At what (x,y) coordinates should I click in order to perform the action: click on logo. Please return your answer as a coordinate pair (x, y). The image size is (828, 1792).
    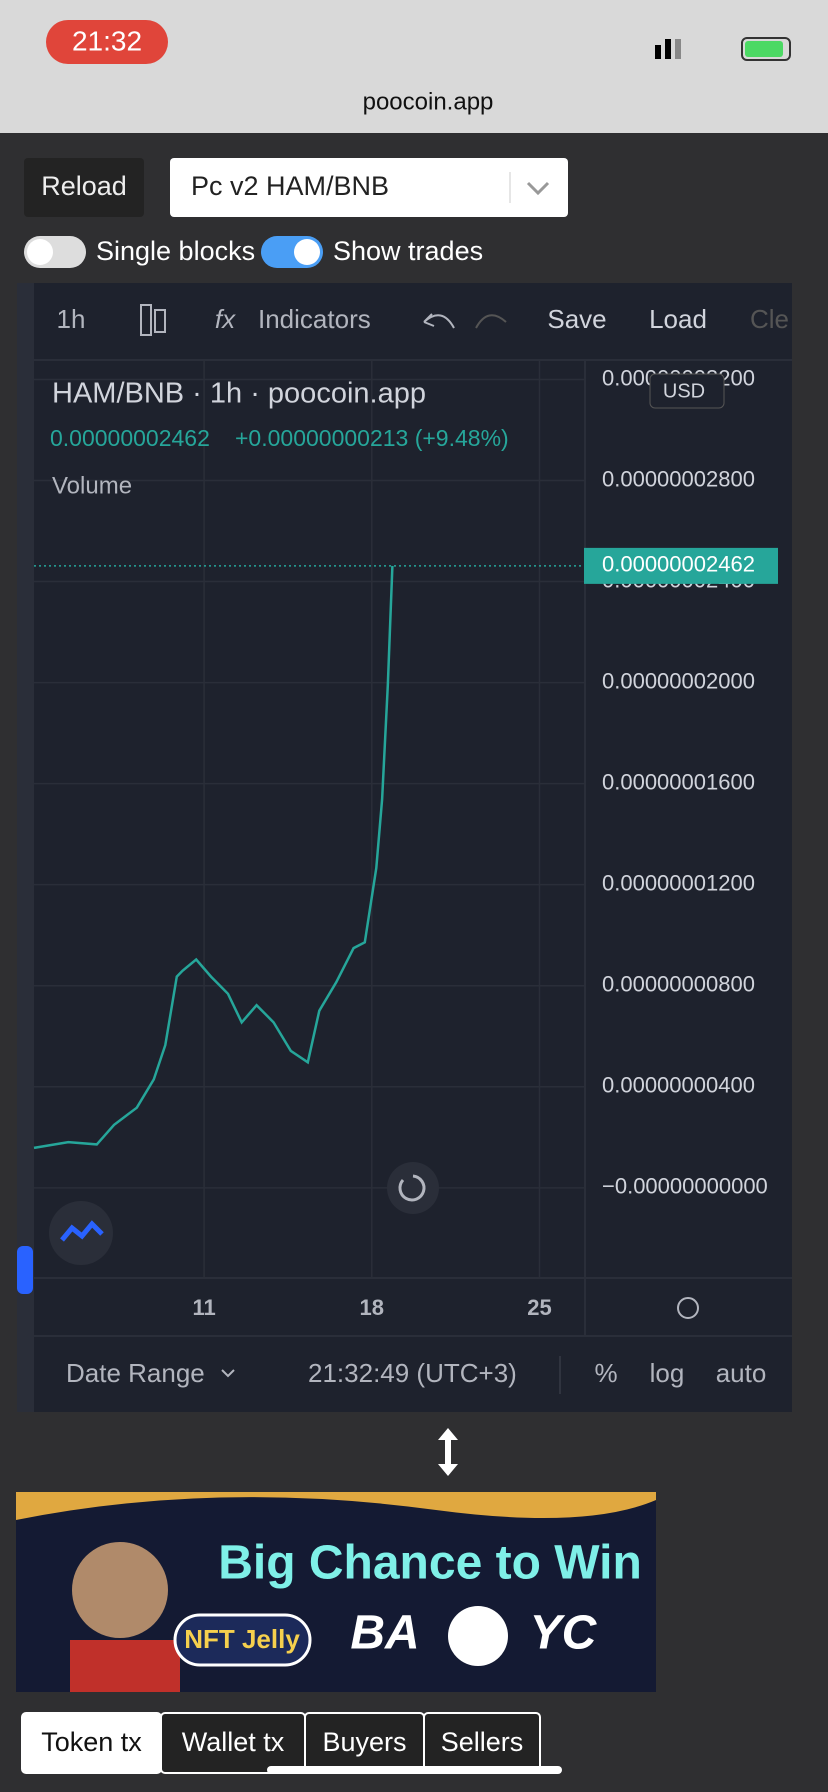
    Looking at the image, I should click on (82, 1231).